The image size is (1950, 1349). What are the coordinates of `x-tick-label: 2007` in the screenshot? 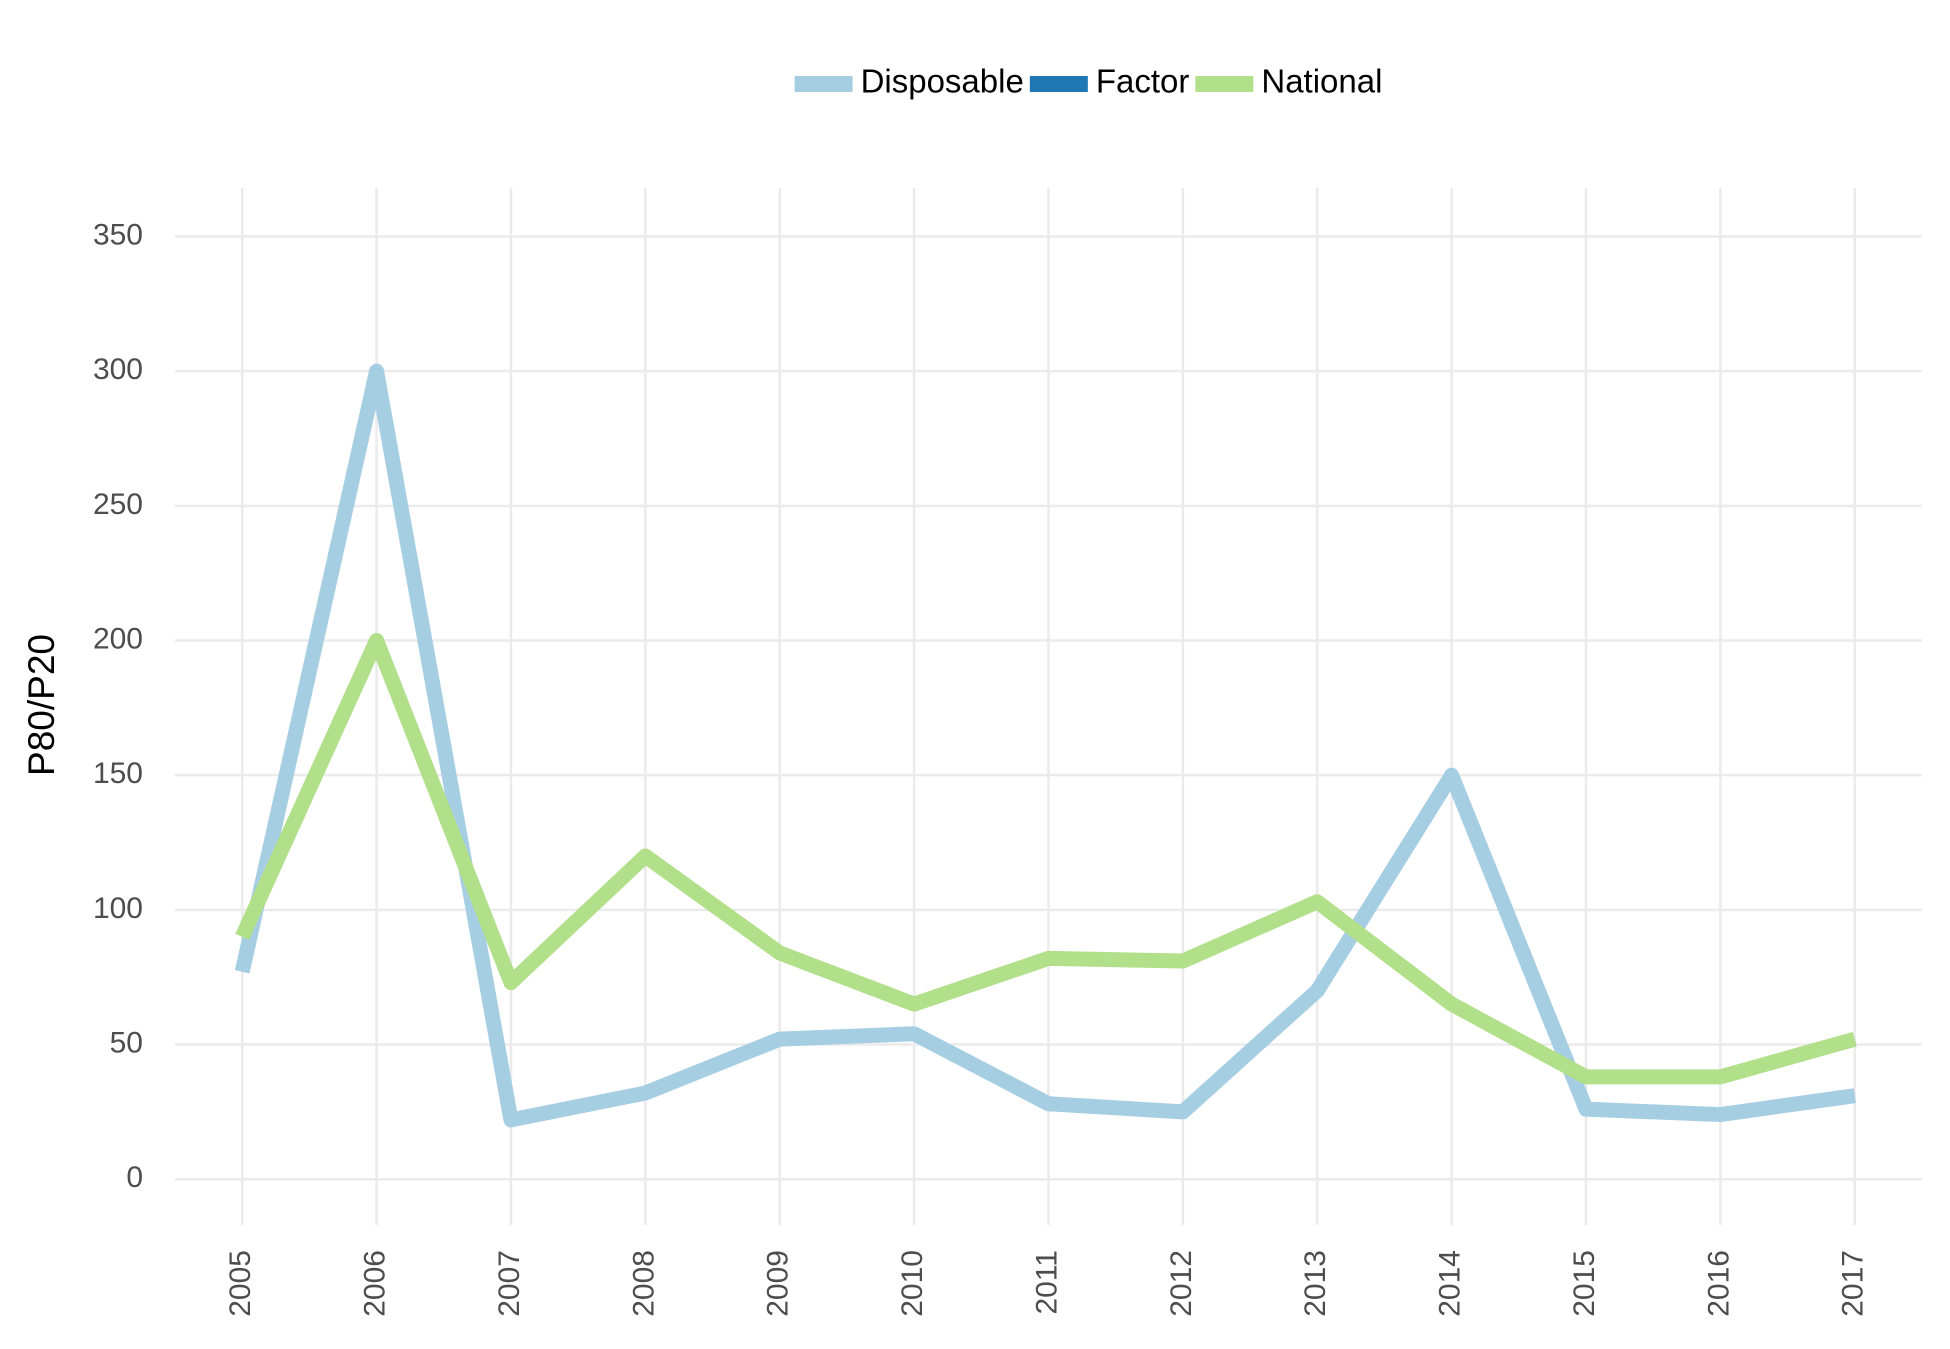 It's located at (509, 1283).